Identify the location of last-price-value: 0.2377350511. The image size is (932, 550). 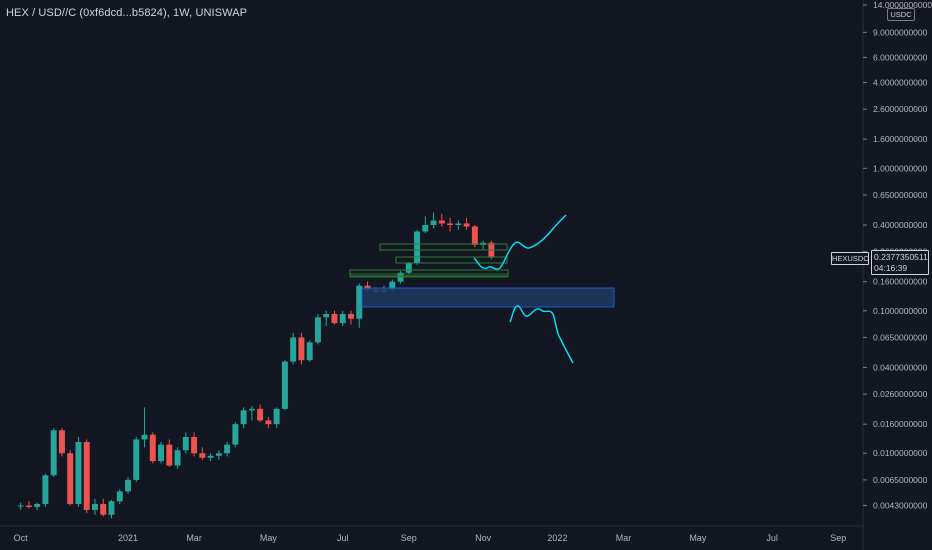
(901, 257).